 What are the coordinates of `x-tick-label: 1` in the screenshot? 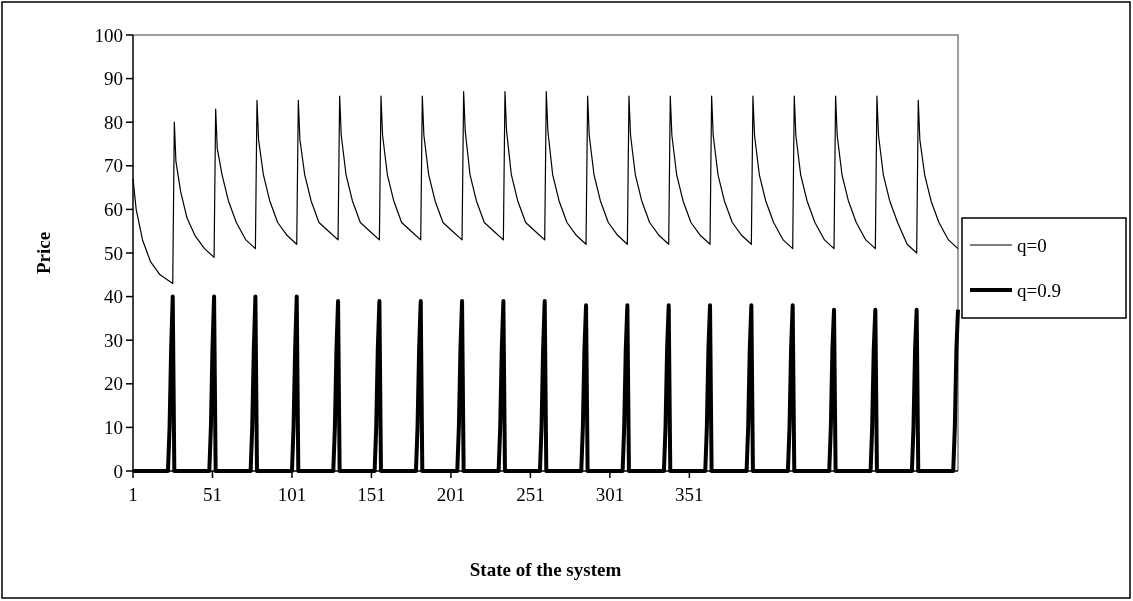 It's located at (133, 494).